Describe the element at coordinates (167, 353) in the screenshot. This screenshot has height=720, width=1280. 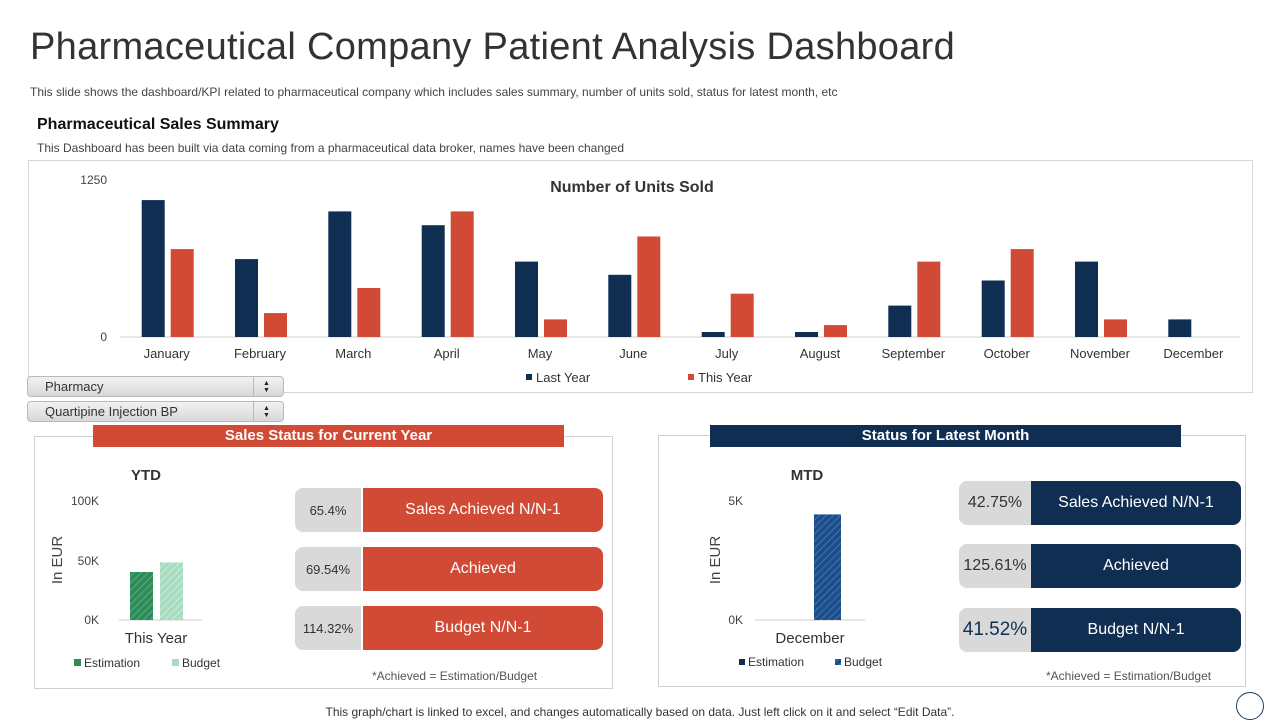
I see `x-tick-label: January` at that location.